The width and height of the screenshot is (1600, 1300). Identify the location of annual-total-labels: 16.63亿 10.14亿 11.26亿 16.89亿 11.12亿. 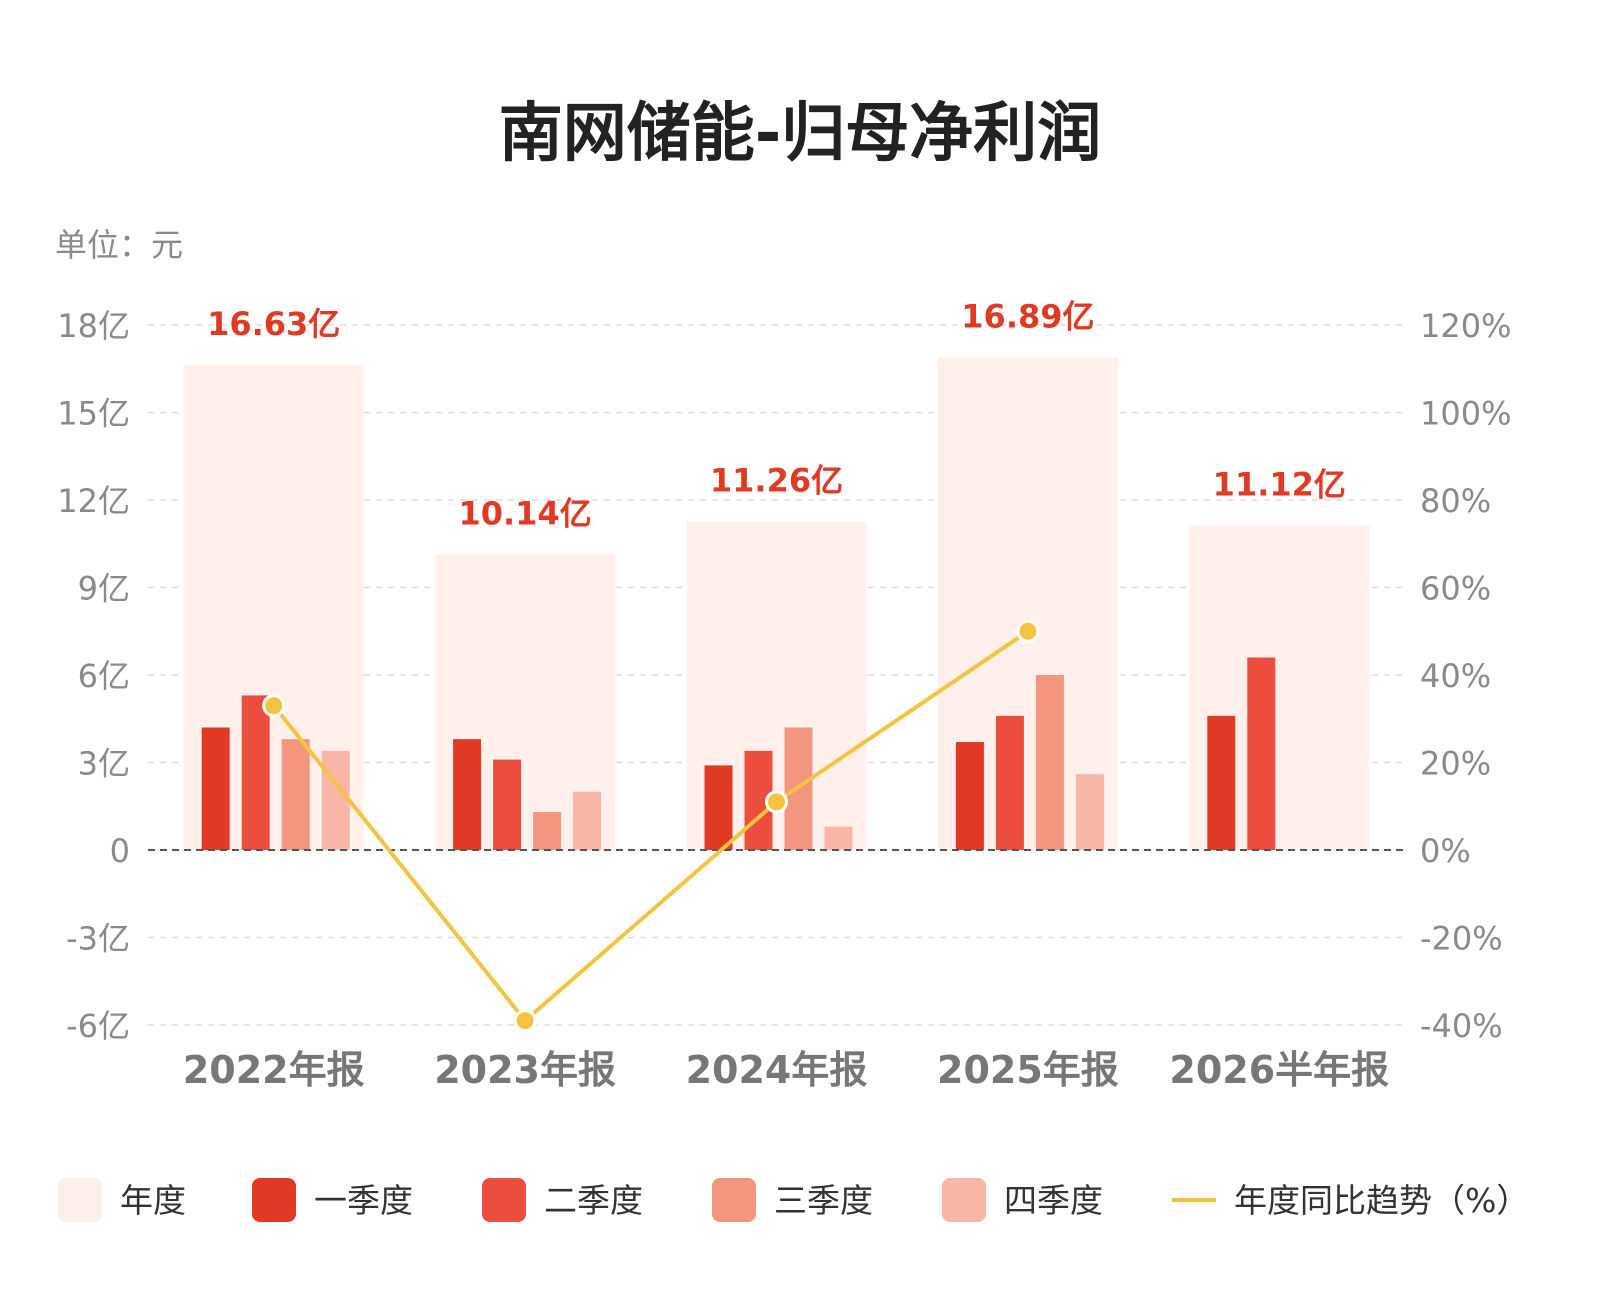
(776, 414).